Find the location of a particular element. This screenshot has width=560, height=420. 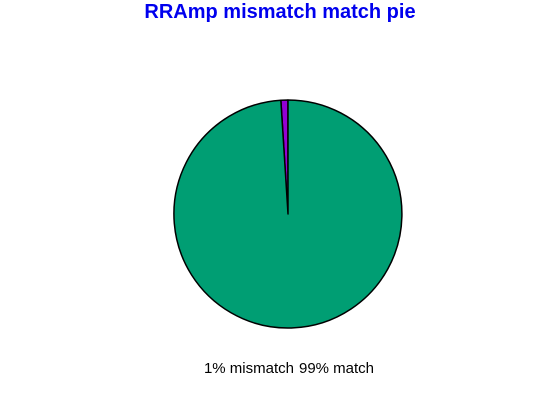

chart-title: RRAmp mismatch match pie is located at coordinates (280, 12).